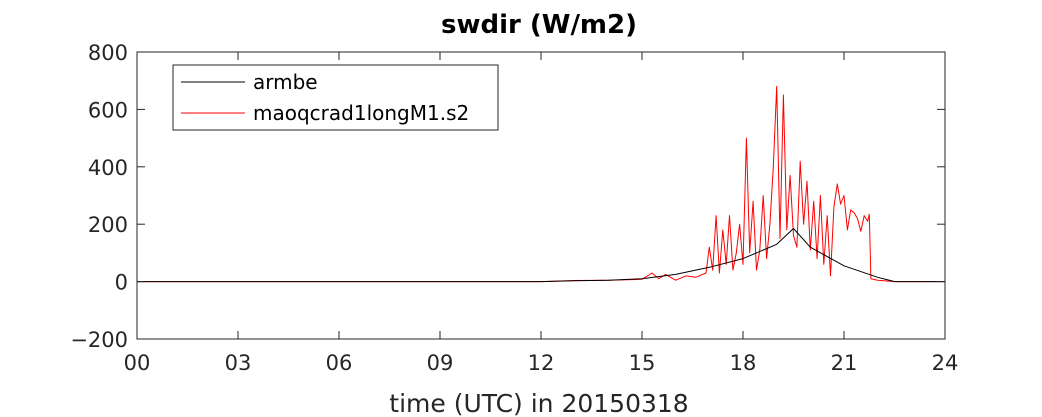 The height and width of the screenshot is (417, 1042). What do you see at coordinates (339, 363) in the screenshot?
I see `x-tick-label: 06` at bounding box center [339, 363].